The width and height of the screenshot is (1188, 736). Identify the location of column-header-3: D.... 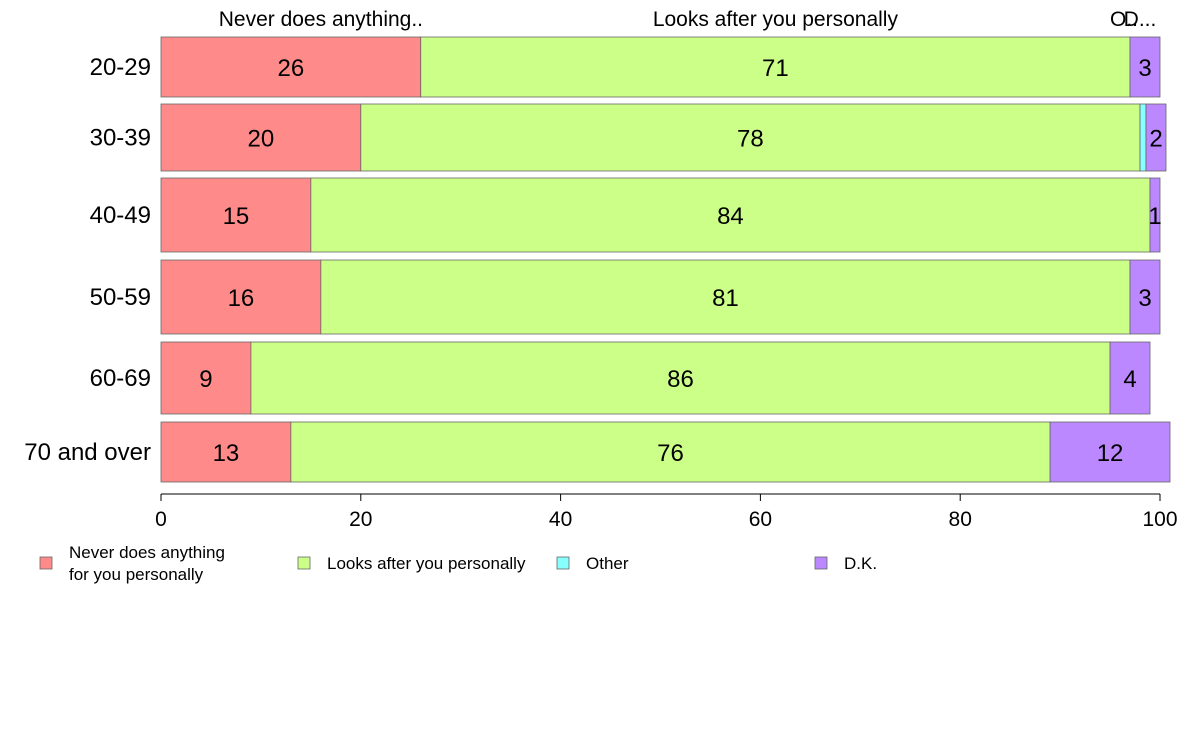
(1140, 19).